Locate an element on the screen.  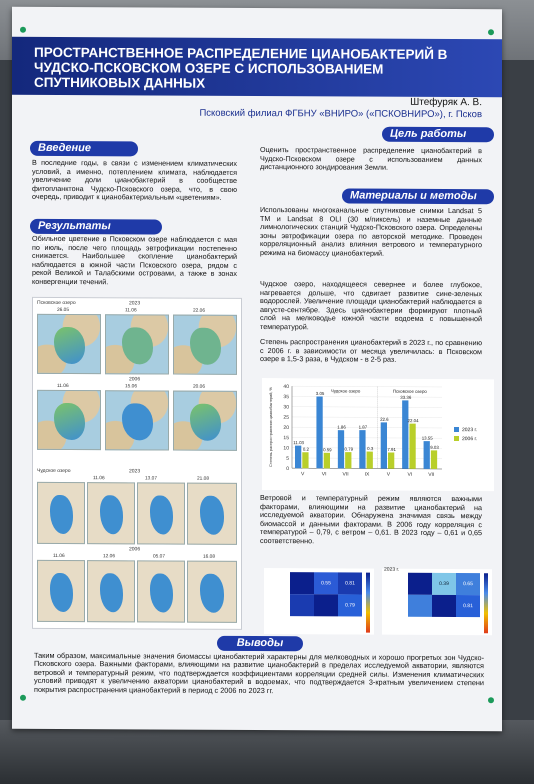
chud-maps-label: Чудское озеро is located at coordinates (54, 471).